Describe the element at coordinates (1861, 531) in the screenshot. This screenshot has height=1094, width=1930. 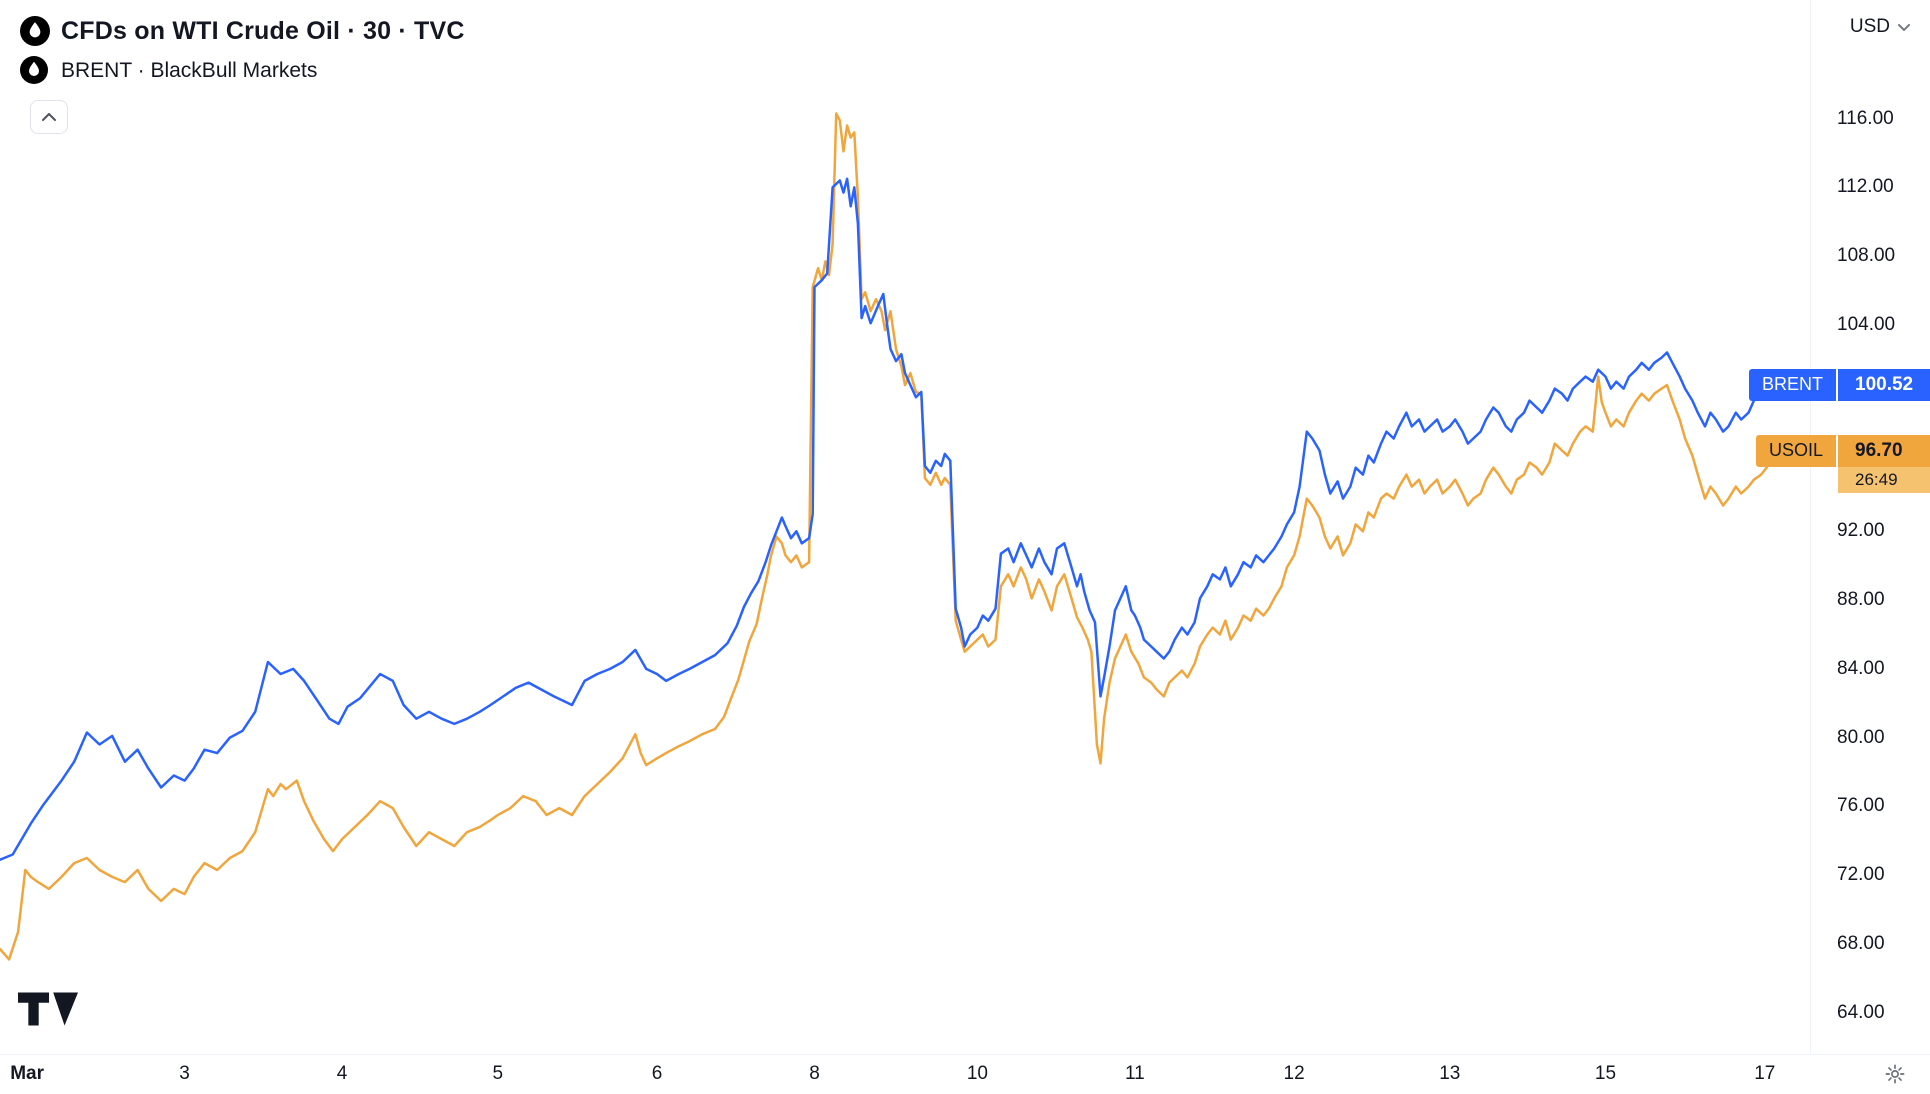
I see `price-axis-label: 92.00` at that location.